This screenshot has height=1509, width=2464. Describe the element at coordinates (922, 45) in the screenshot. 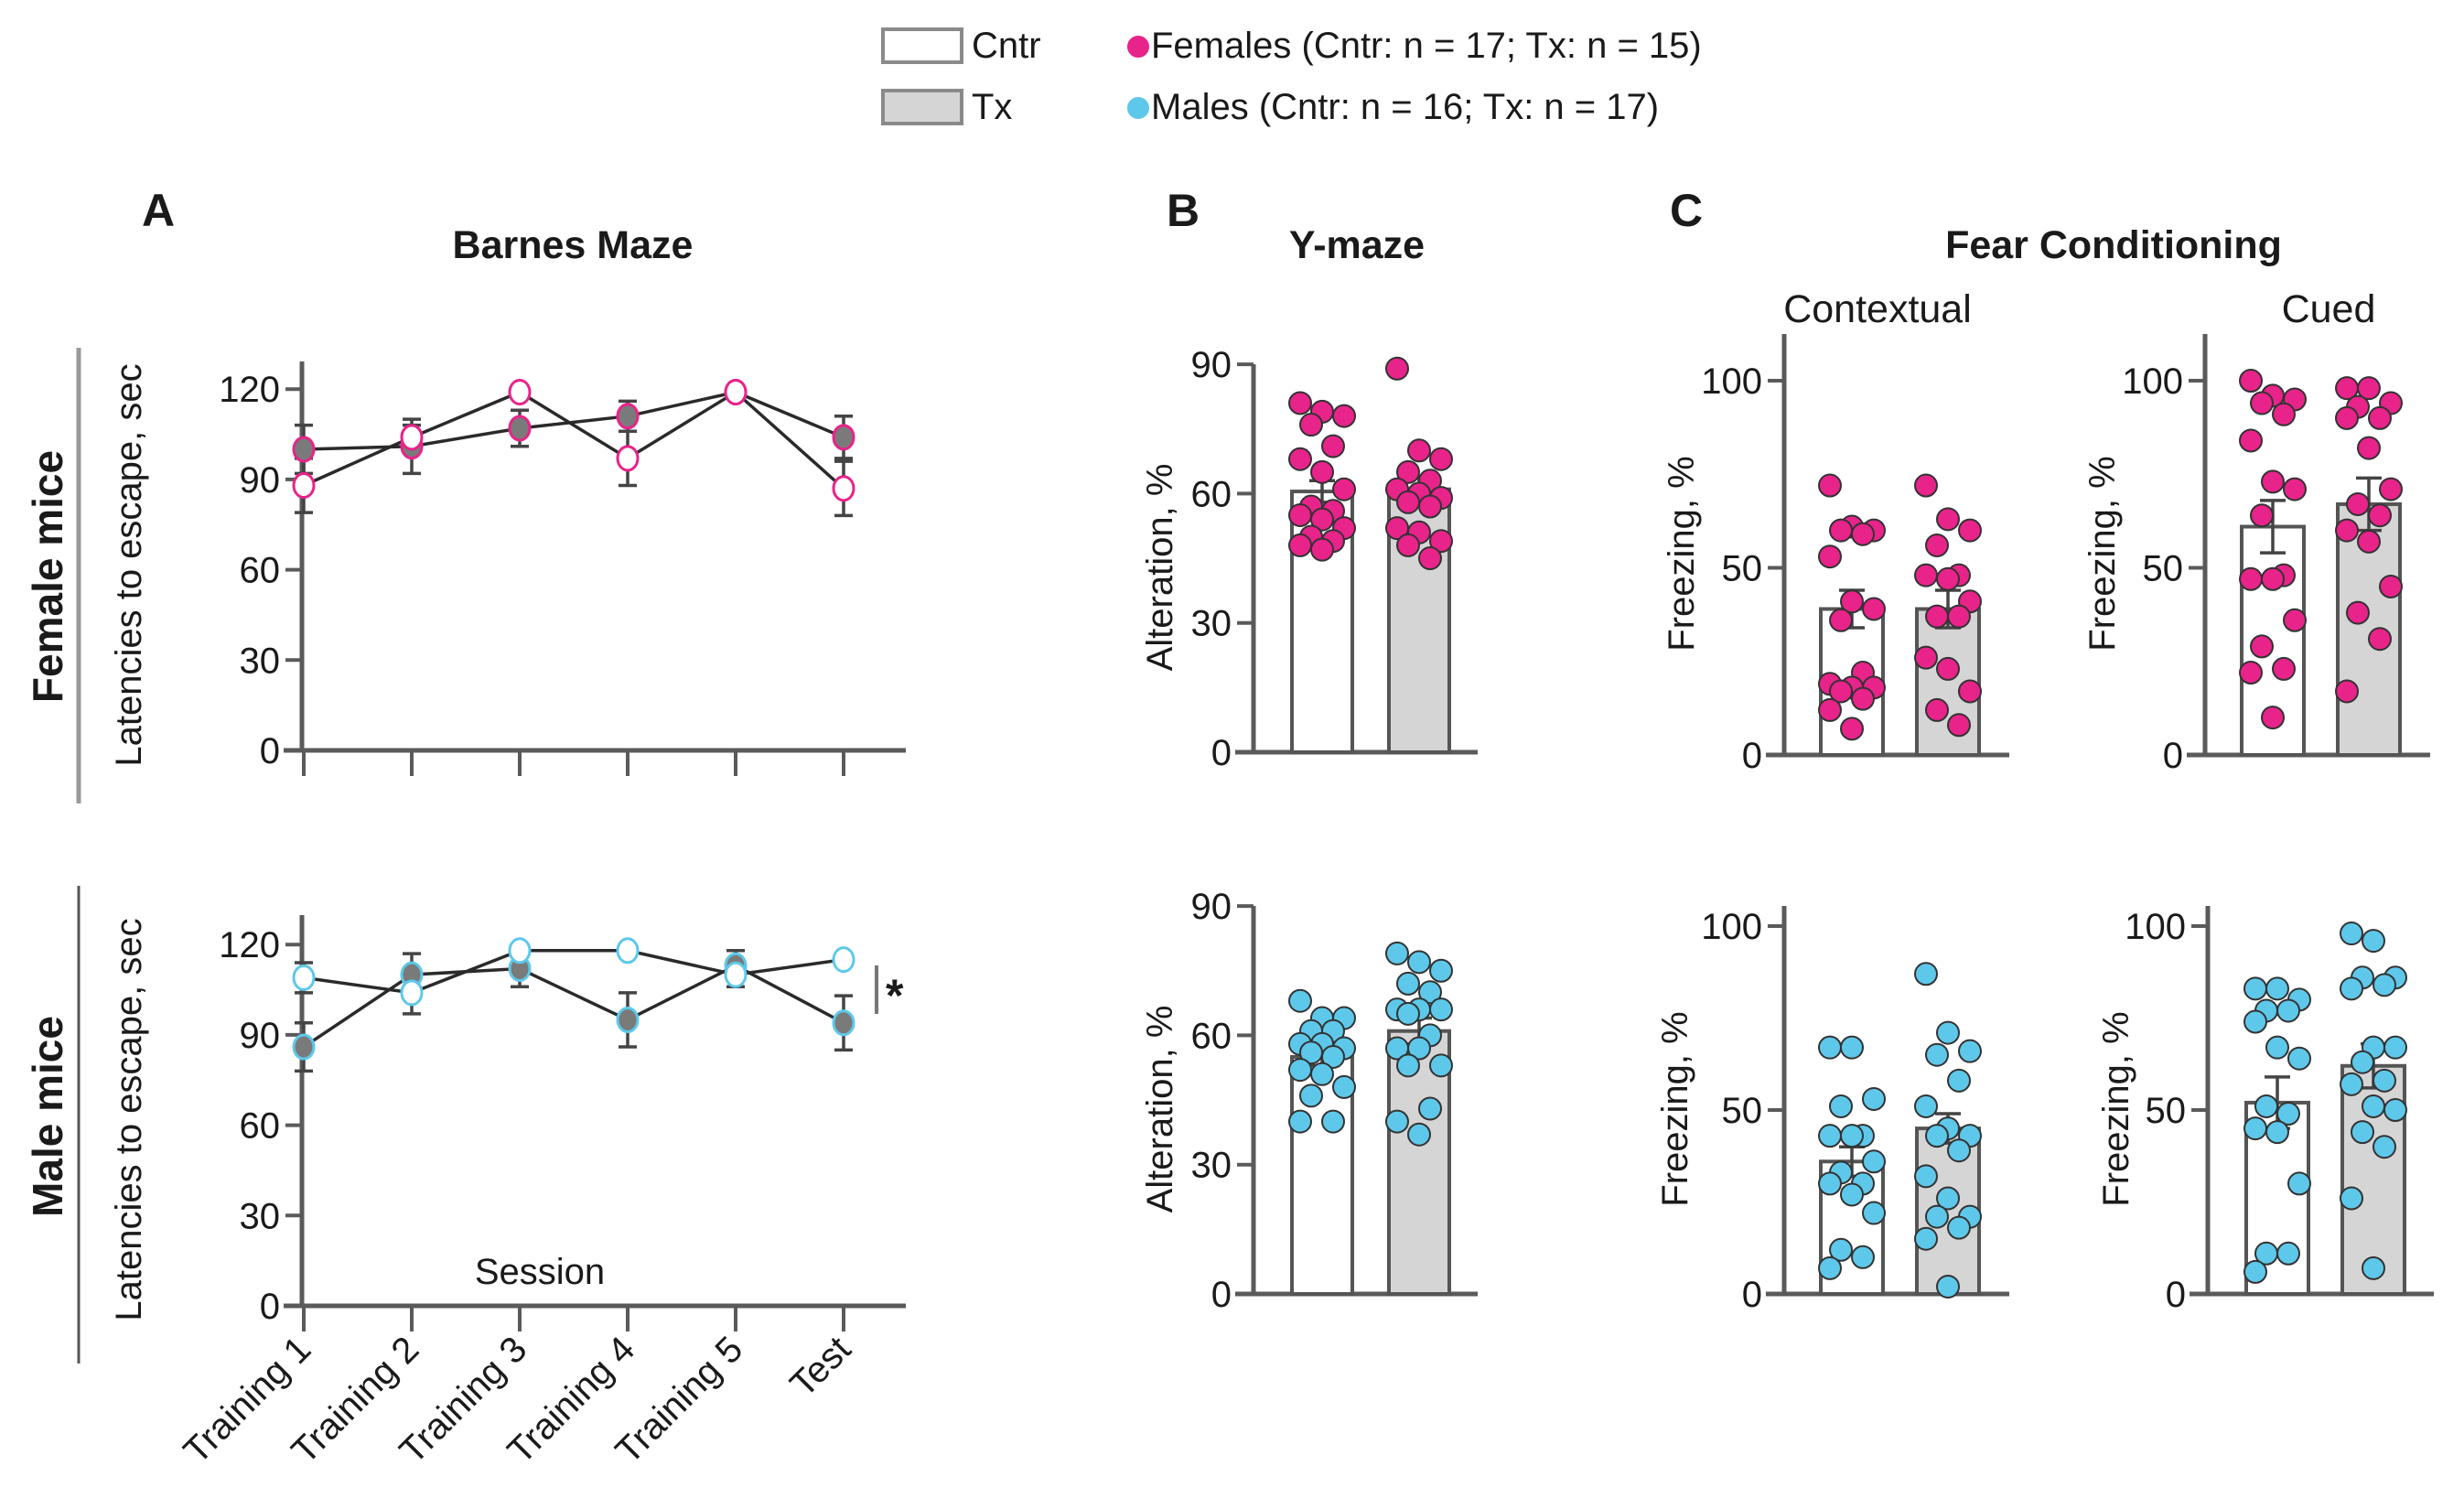

I see `legend-swatch-cntr` at that location.